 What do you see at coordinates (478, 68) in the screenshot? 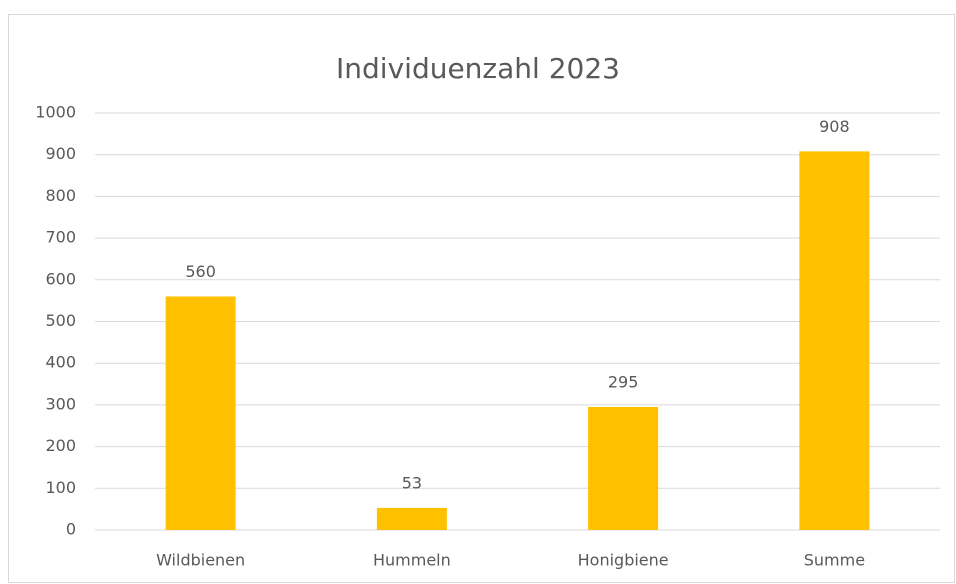
I see `chart-title: Individuenzahl 2023` at bounding box center [478, 68].